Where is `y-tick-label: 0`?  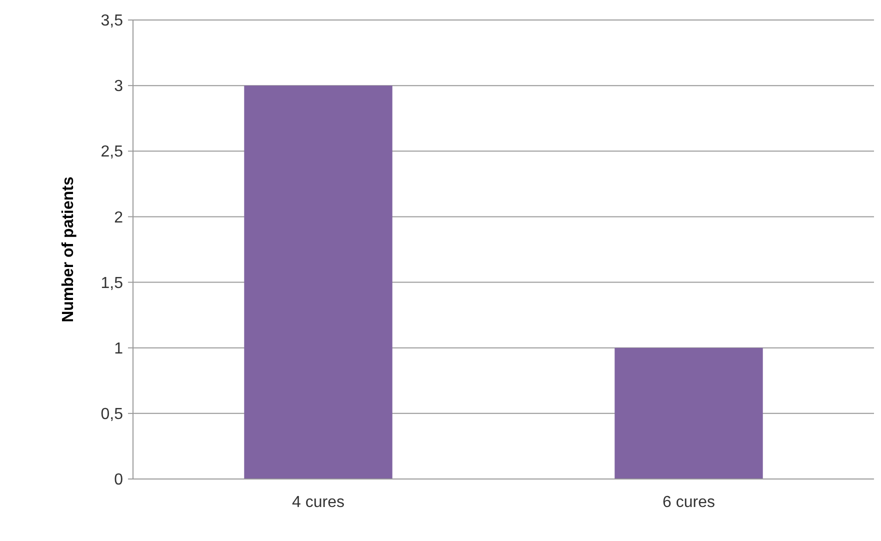 y-tick-label: 0 is located at coordinates (119, 480).